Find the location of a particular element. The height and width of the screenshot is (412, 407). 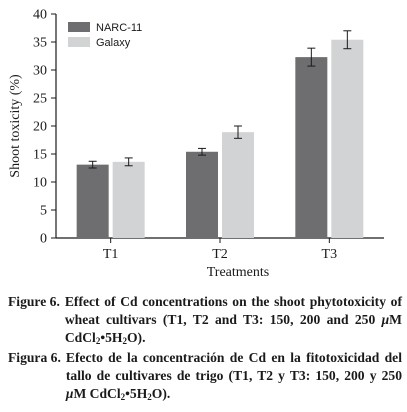

y-tick-label: 10 is located at coordinates (40, 183).